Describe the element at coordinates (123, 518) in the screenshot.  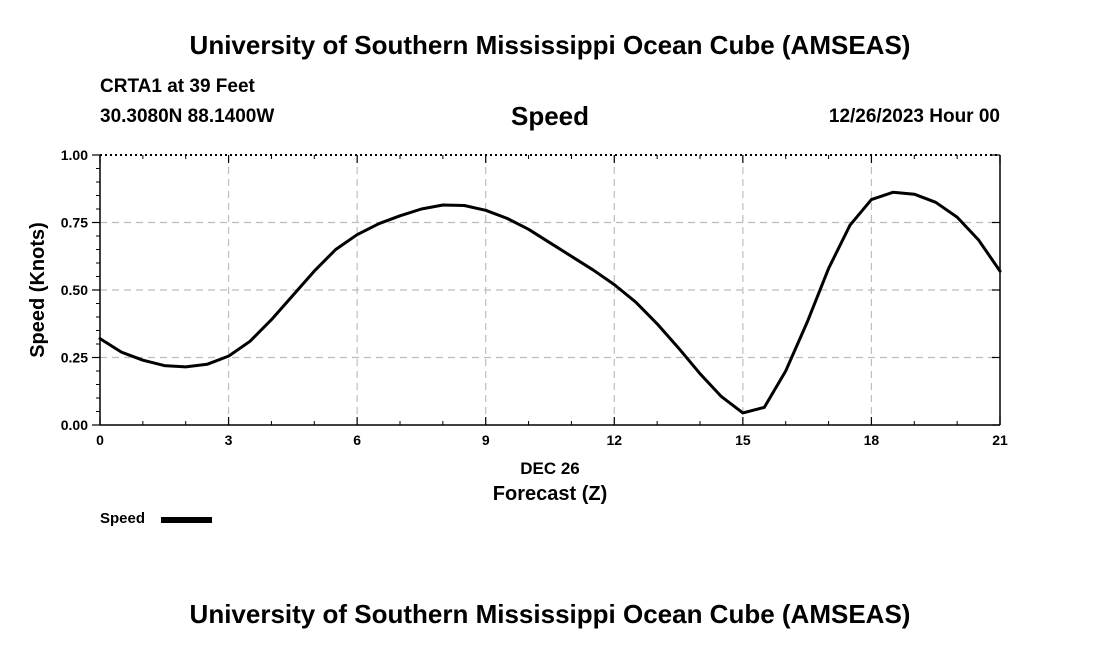
I see `legend-label: Speed` at that location.